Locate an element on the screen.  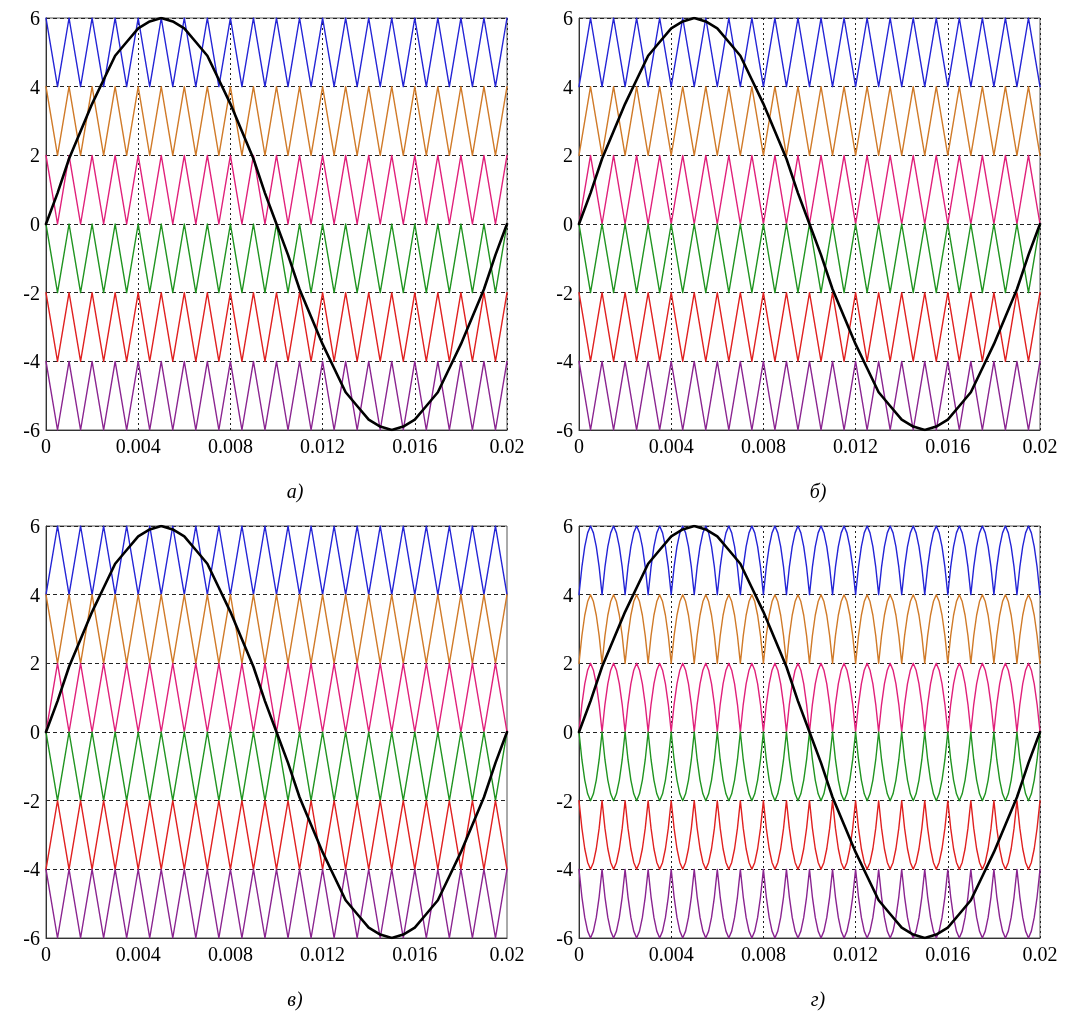
text: а) is located at coordinates (295, 491).